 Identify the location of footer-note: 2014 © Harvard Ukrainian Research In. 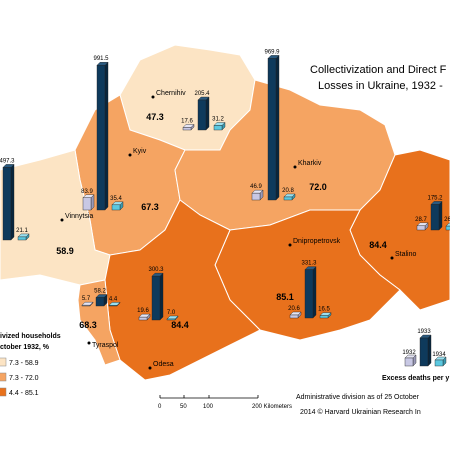
(360, 412).